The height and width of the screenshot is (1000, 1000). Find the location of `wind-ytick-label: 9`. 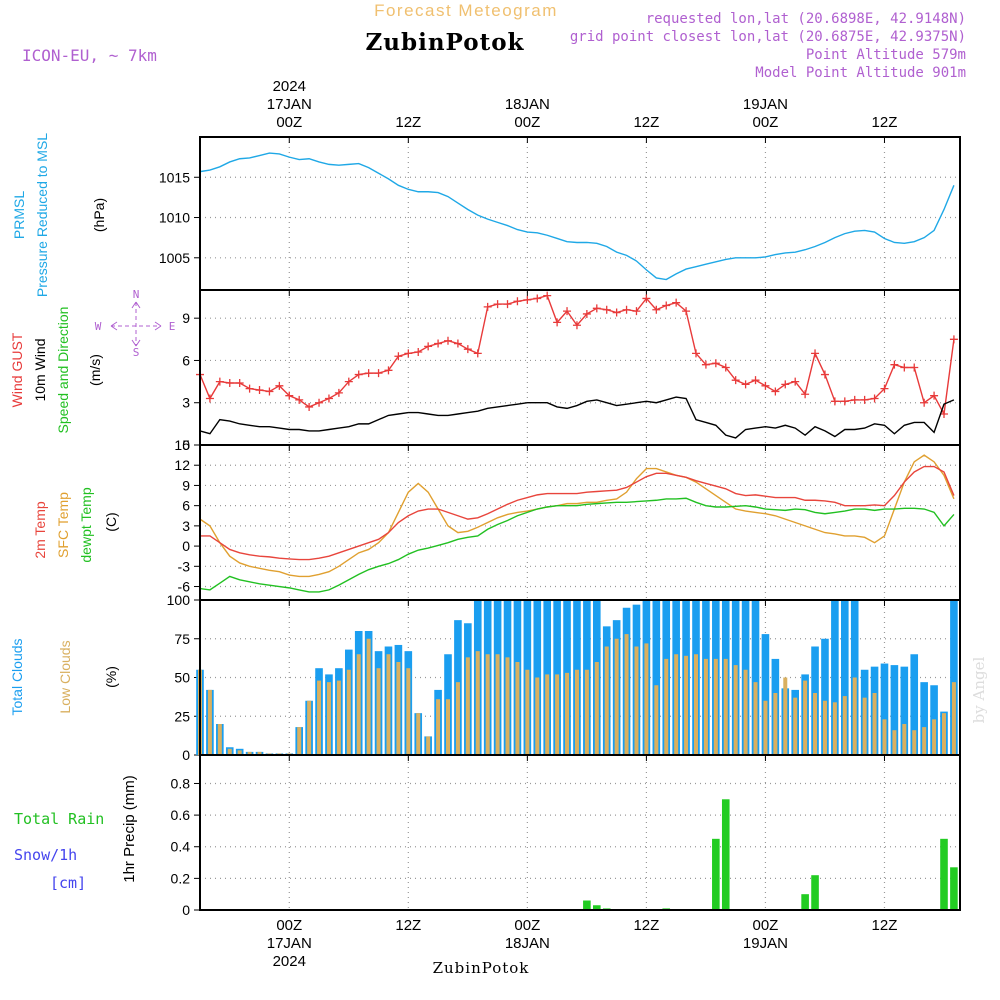

wind-ytick-label: 9 is located at coordinates (186, 318).